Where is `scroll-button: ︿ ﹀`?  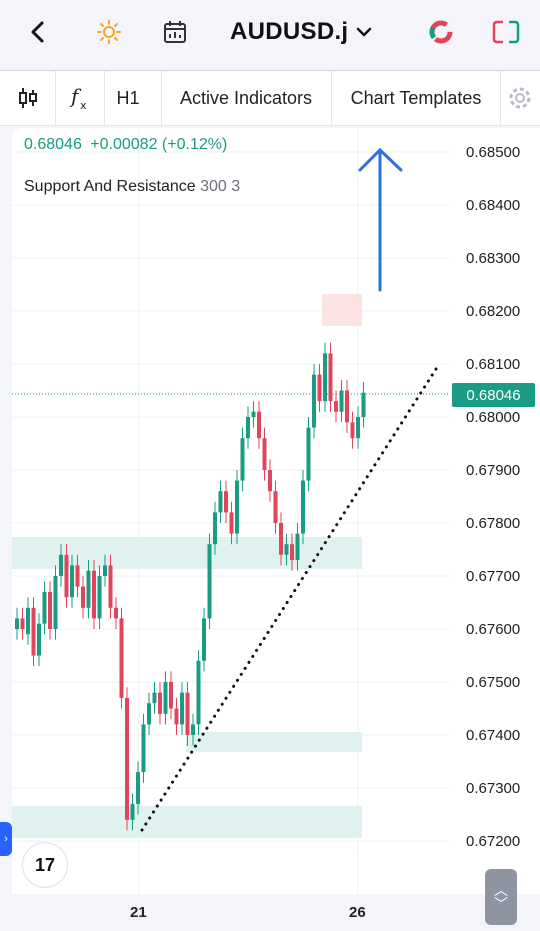
scroll-button: ︿ ﹀ is located at coordinates (501, 897).